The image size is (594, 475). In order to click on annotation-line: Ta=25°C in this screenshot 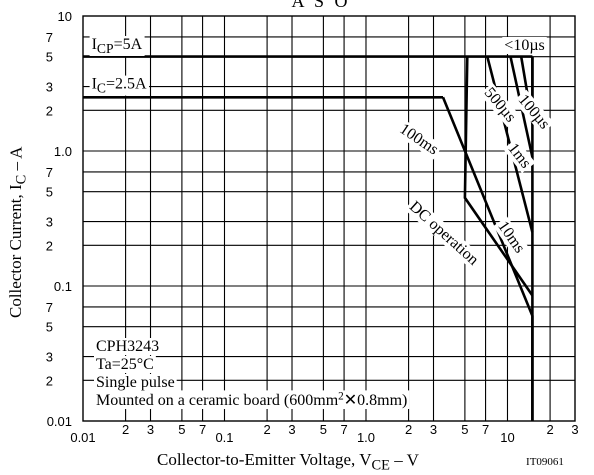, I will do `click(125, 364)`.